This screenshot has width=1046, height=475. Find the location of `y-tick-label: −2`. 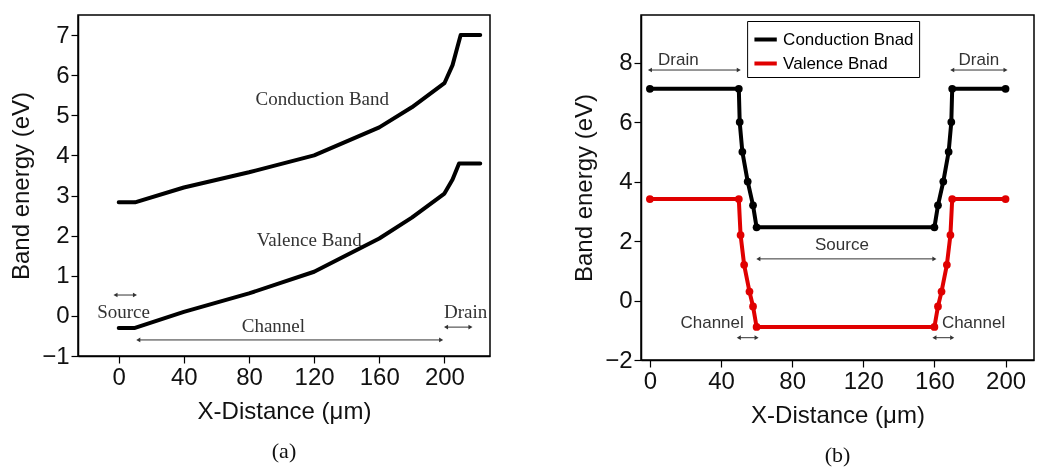

y-tick-label: −2 is located at coordinates (619, 359).